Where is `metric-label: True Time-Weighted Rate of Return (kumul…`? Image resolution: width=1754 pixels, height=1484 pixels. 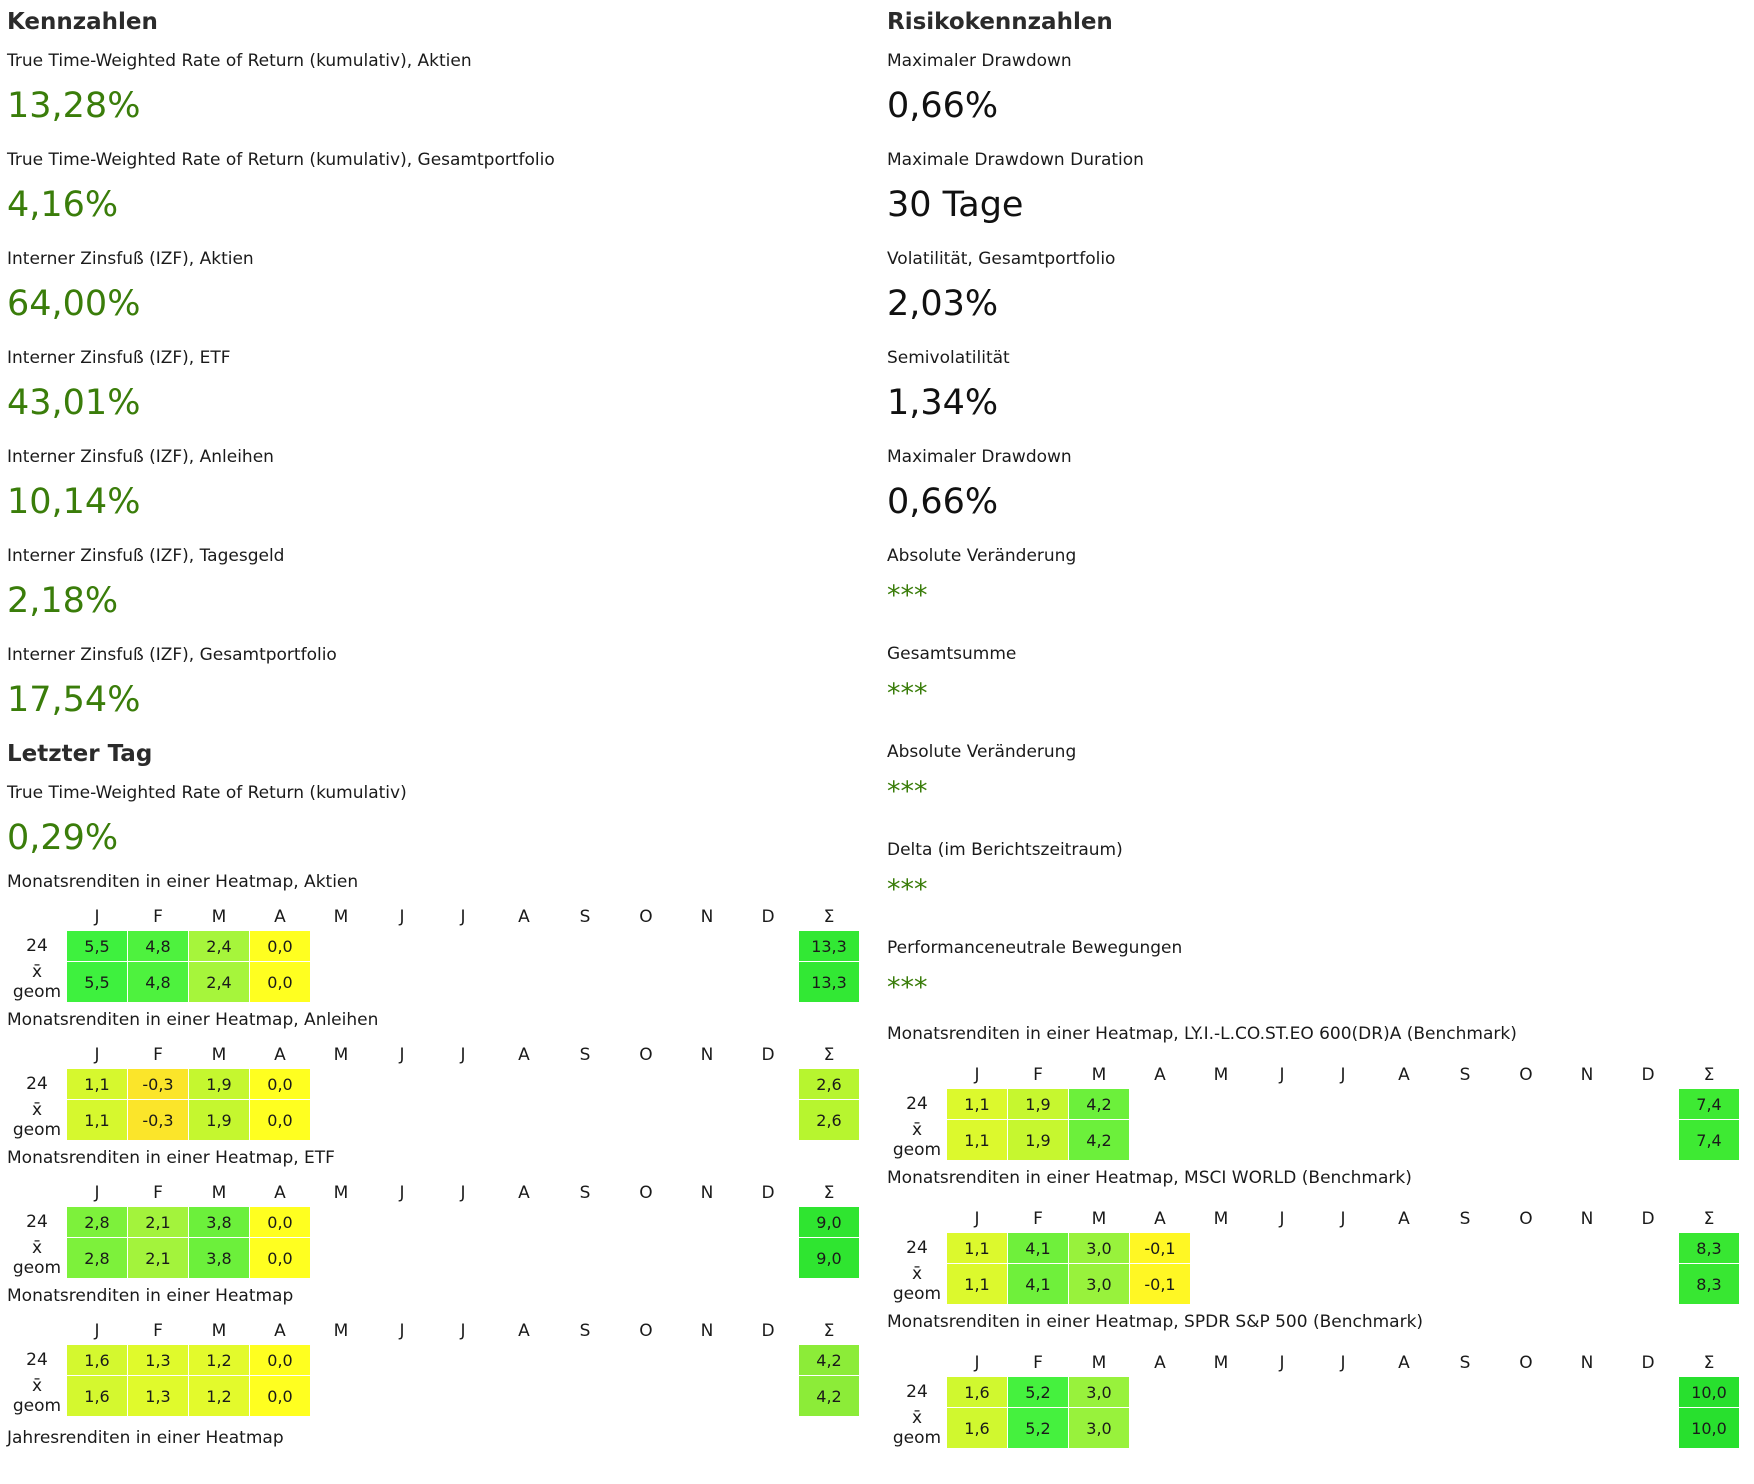 metric-label: True Time-Weighted Rate of Return (kumul… is located at coordinates (239, 61).